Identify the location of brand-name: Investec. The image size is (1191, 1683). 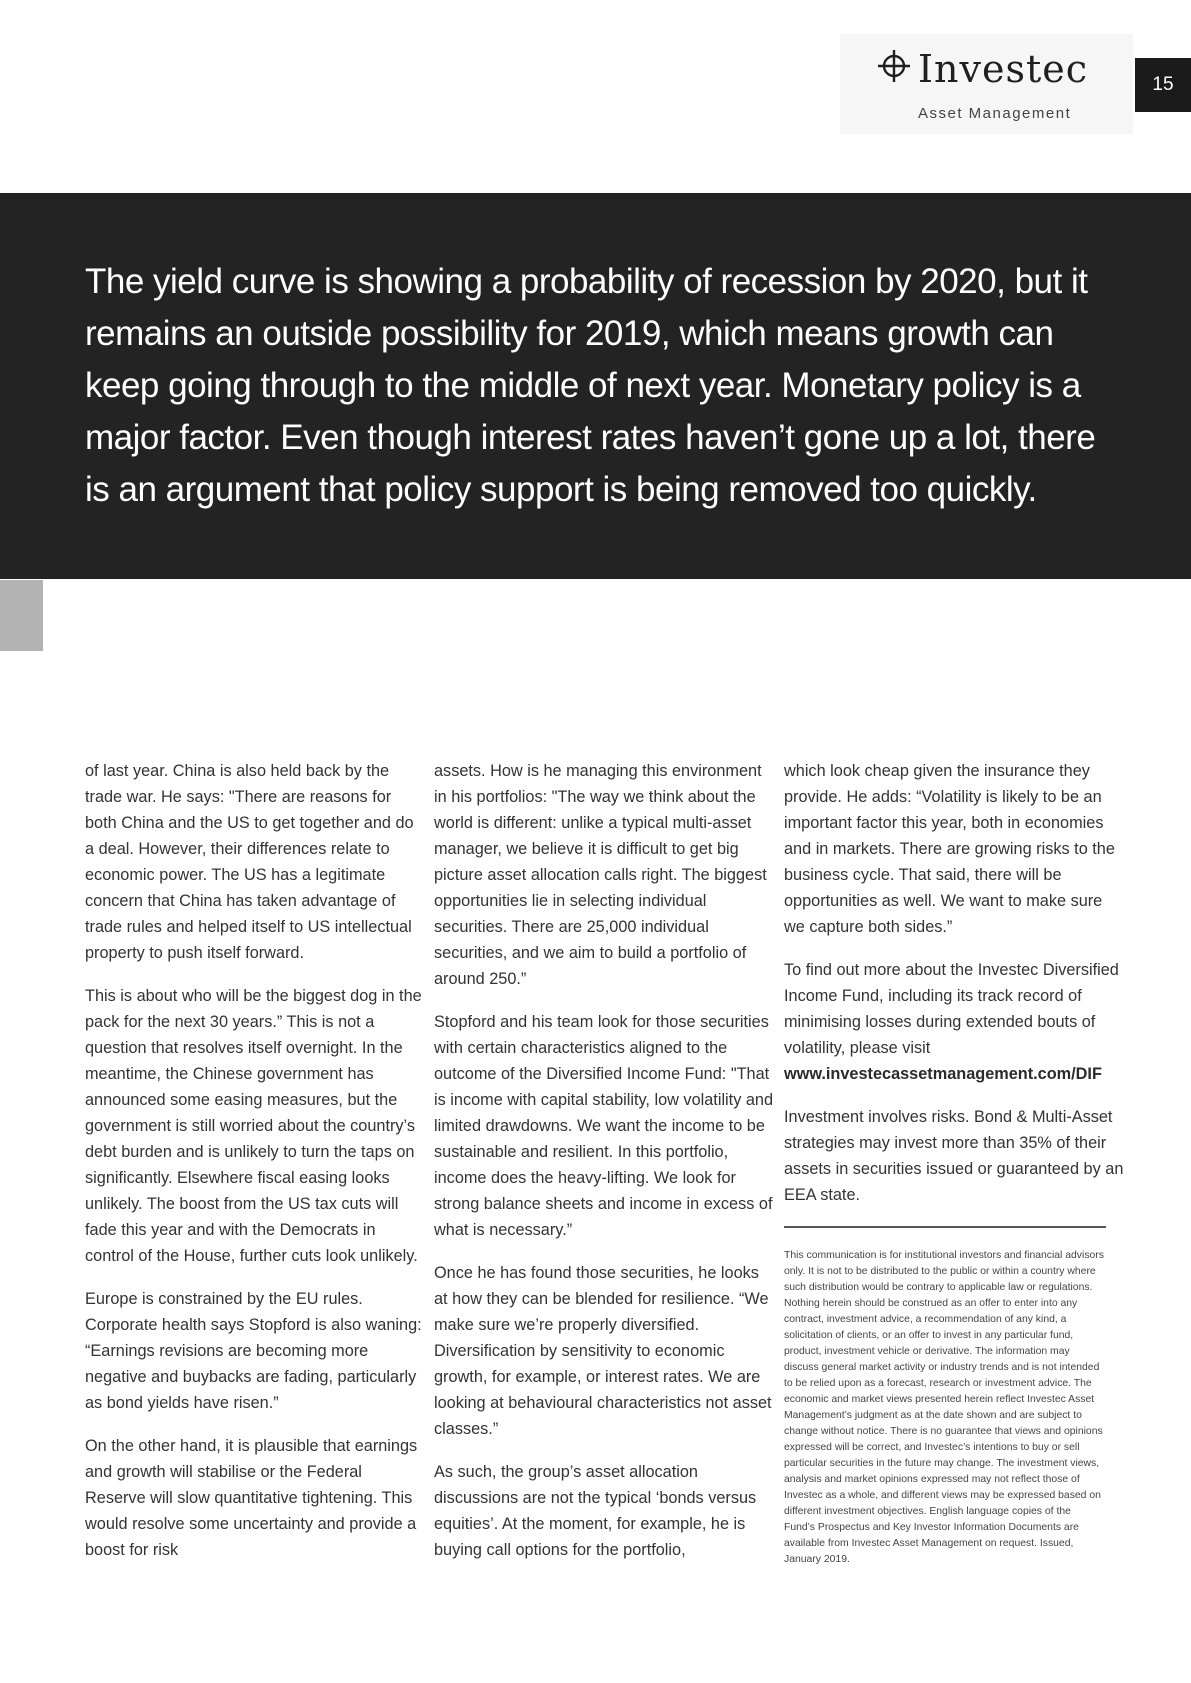
(1003, 69).